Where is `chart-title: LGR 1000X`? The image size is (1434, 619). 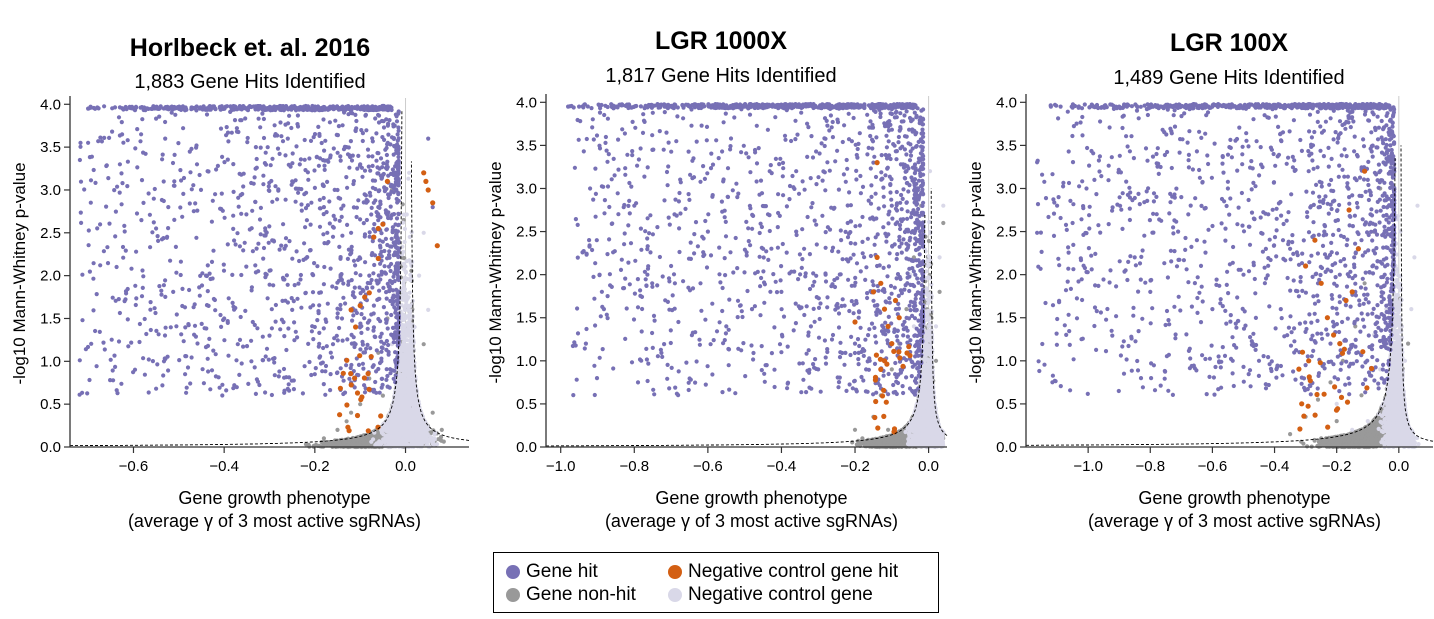 chart-title: LGR 1000X is located at coordinates (721, 41).